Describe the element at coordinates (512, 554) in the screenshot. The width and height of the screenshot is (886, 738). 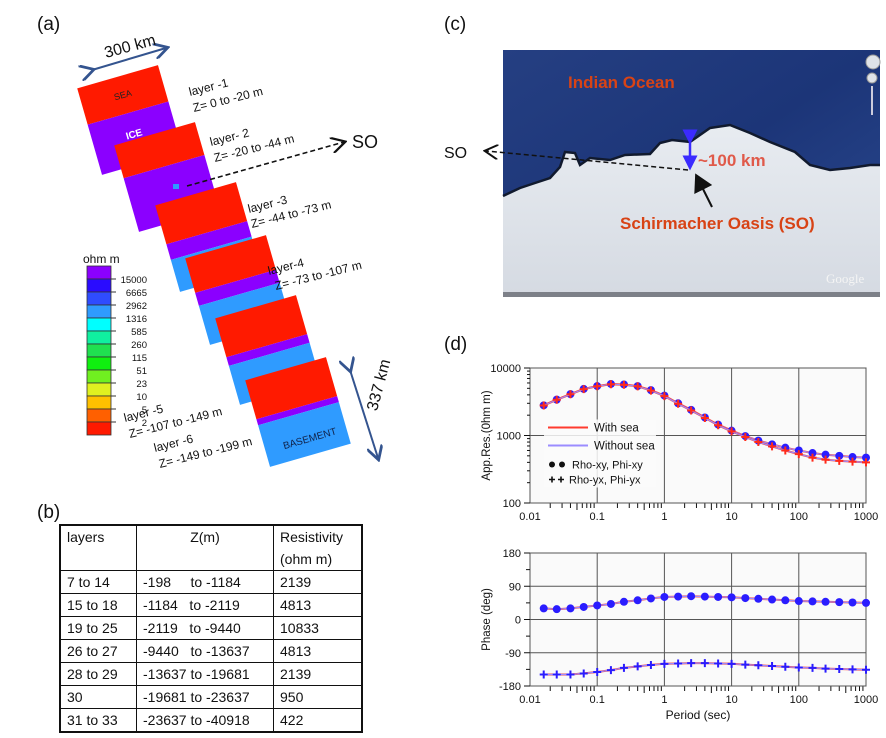
I see `y-tick-label: 180` at that location.